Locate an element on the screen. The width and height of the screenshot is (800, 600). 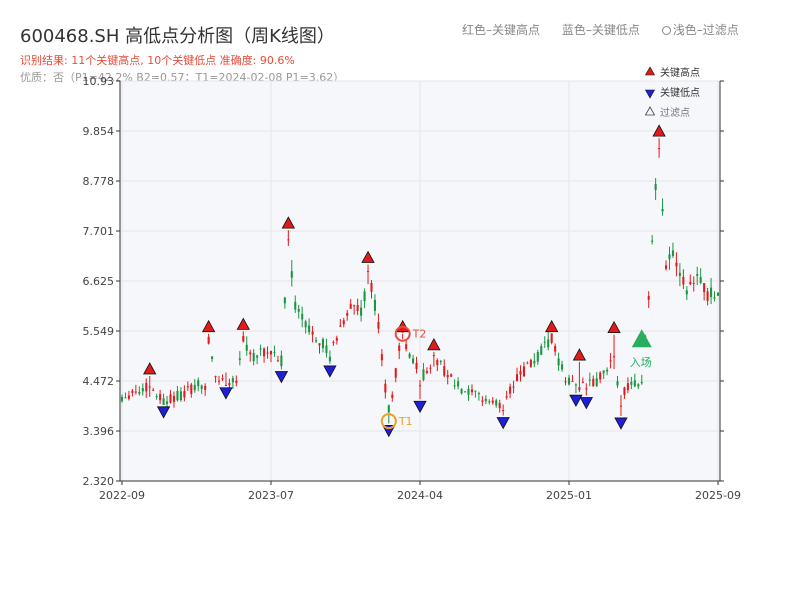
legend-filtered-label: 过滤点 is located at coordinates (675, 112).